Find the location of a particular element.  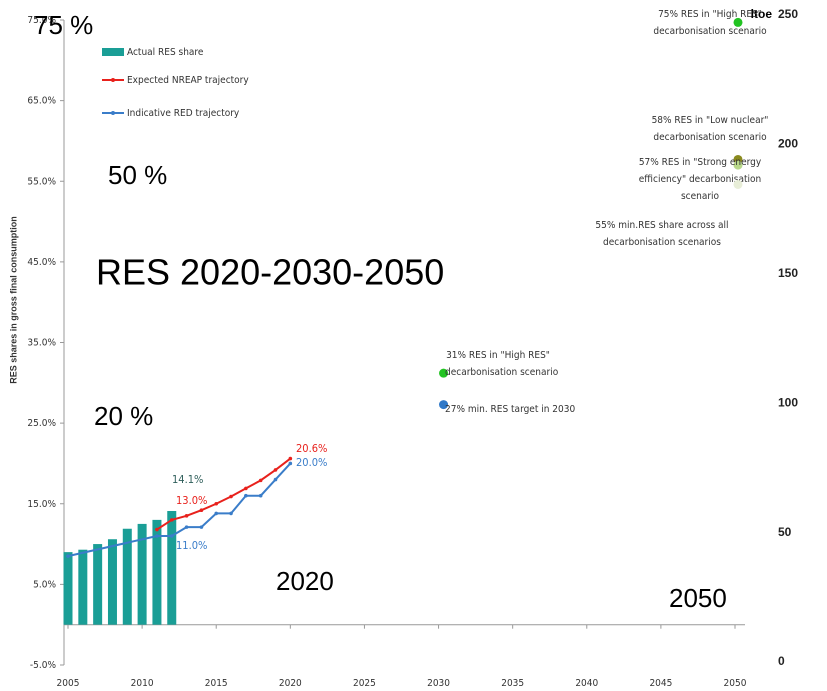

y-tick-label: 15.0% is located at coordinates (41, 504).